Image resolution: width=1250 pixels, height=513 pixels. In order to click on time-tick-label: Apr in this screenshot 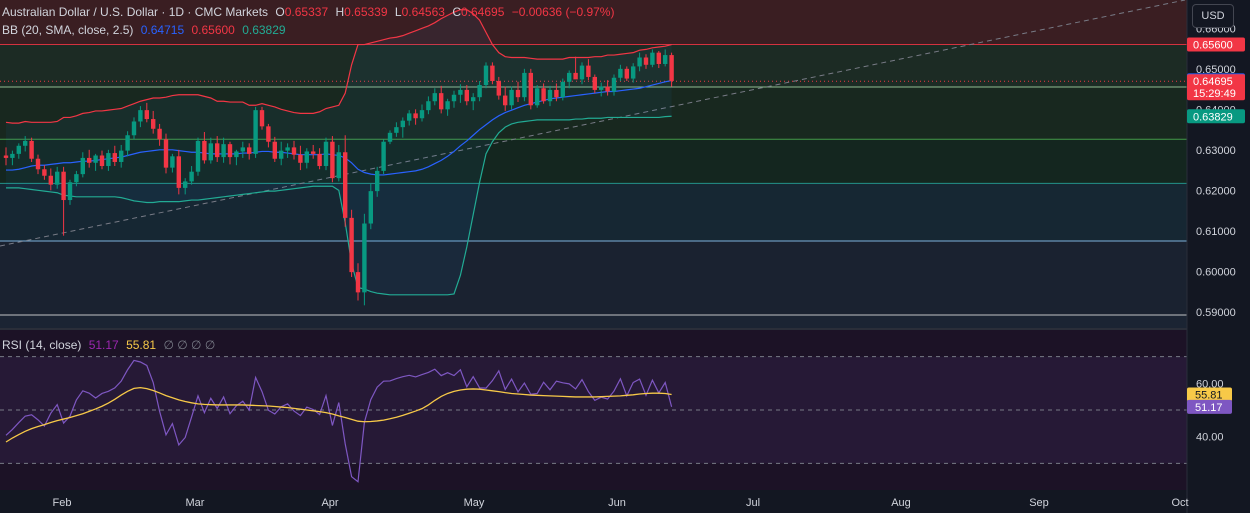, I will do `click(329, 503)`.